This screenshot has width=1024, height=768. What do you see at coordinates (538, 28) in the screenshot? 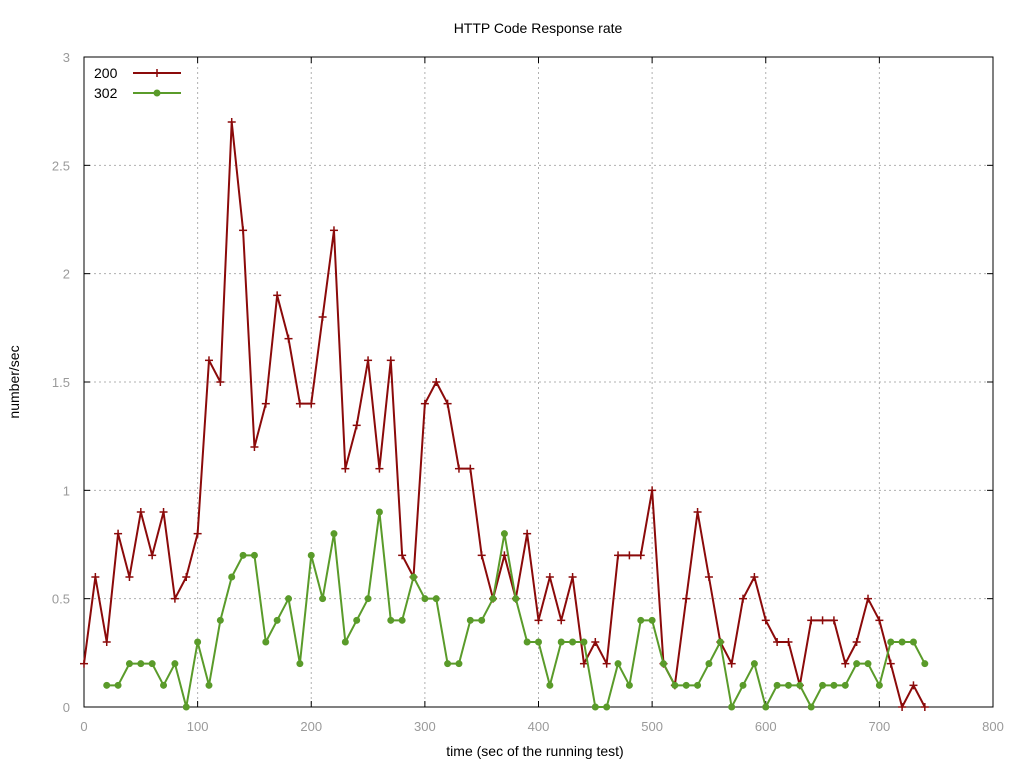
I see `chart-title: HTTP Code Response rate` at bounding box center [538, 28].